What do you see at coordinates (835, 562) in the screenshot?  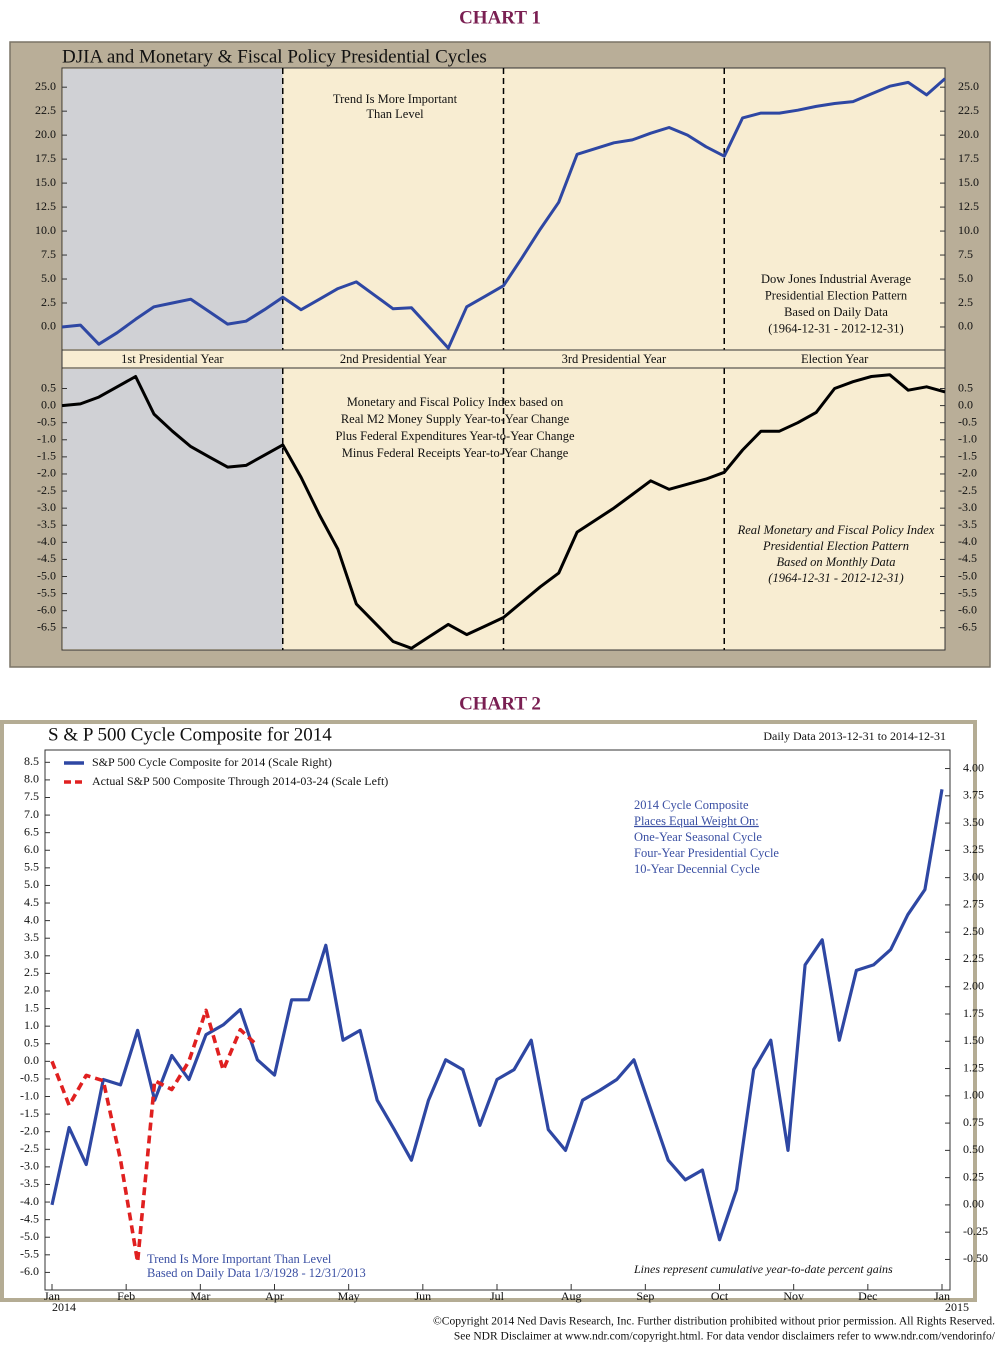 I see `annotation: Based on Monthly Data` at bounding box center [835, 562].